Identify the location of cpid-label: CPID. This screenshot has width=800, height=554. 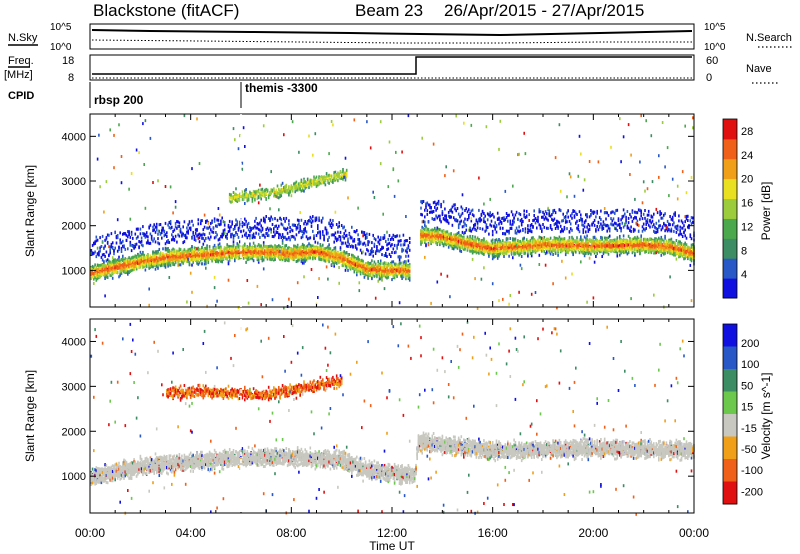
(21, 96).